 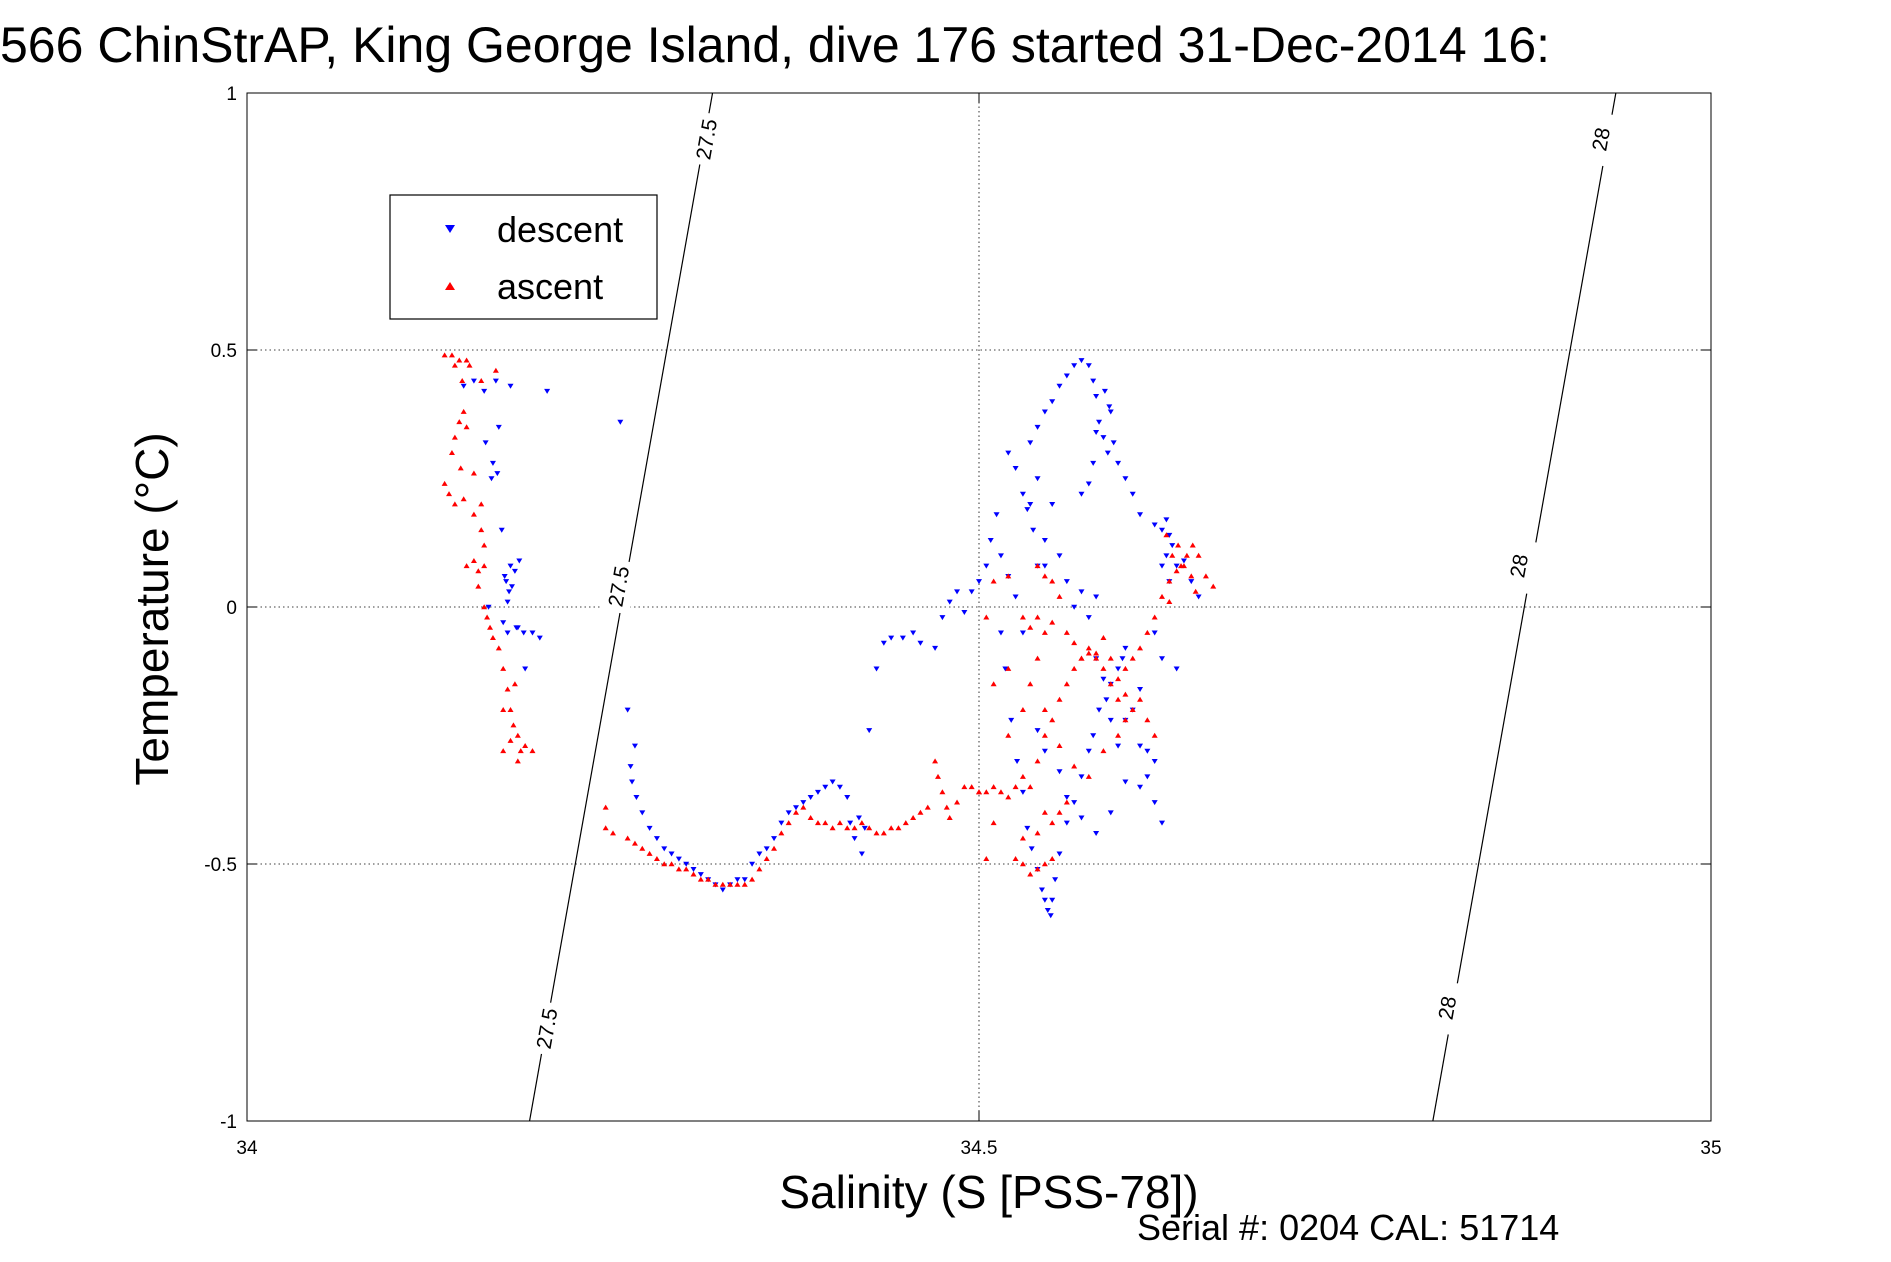 What do you see at coordinates (247, 1148) in the screenshot?
I see `x-tick-label: 34` at bounding box center [247, 1148].